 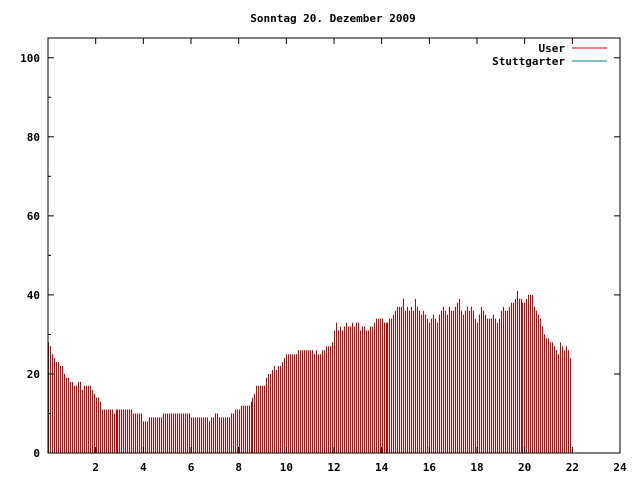 I want to click on x-tick-label: 22, so click(x=572, y=467).